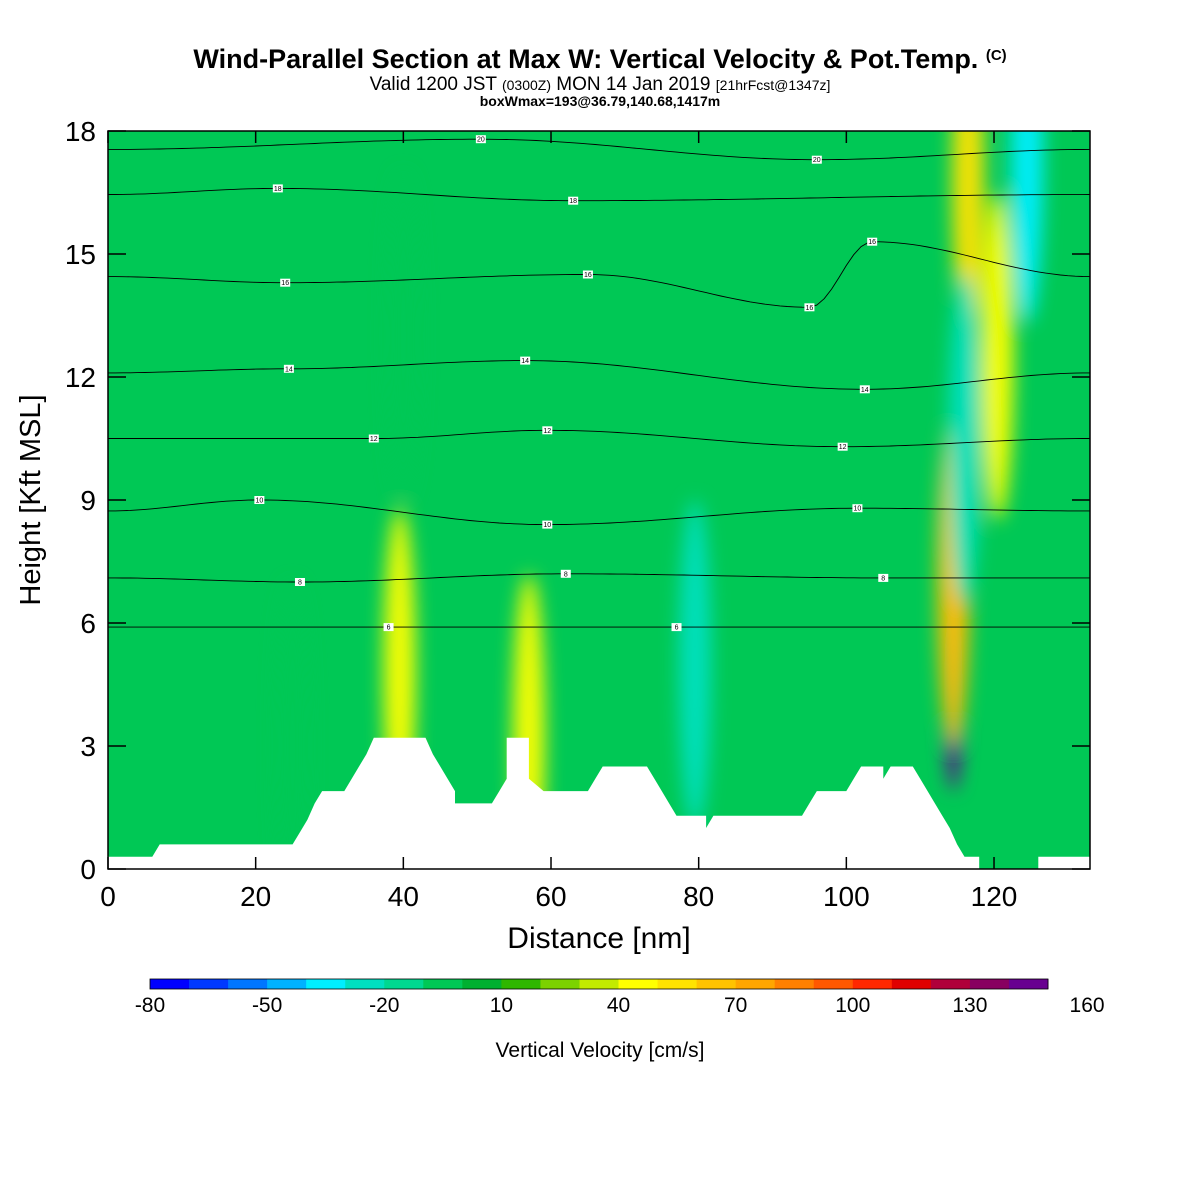 The width and height of the screenshot is (1200, 1200). What do you see at coordinates (150, 1005) in the screenshot?
I see `colorbar-tick-label: -80` at bounding box center [150, 1005].